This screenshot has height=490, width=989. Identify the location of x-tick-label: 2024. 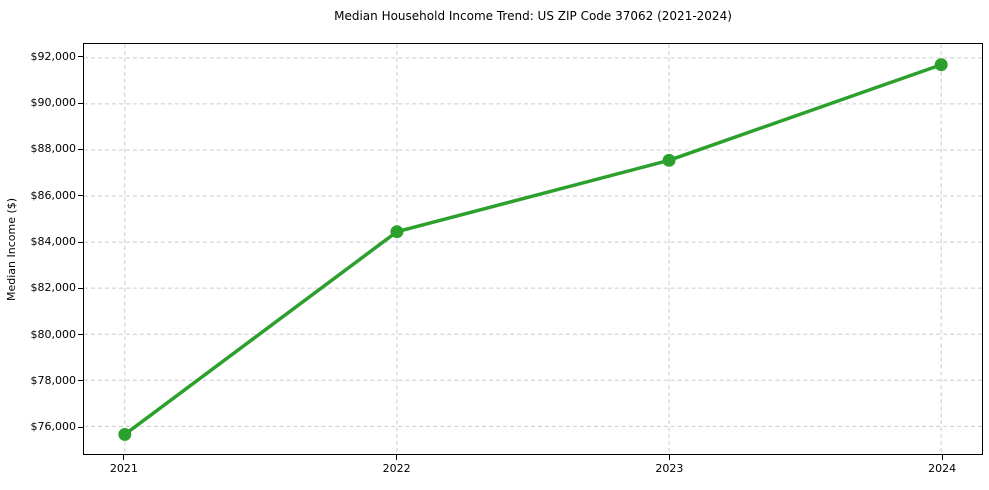
(942, 468).